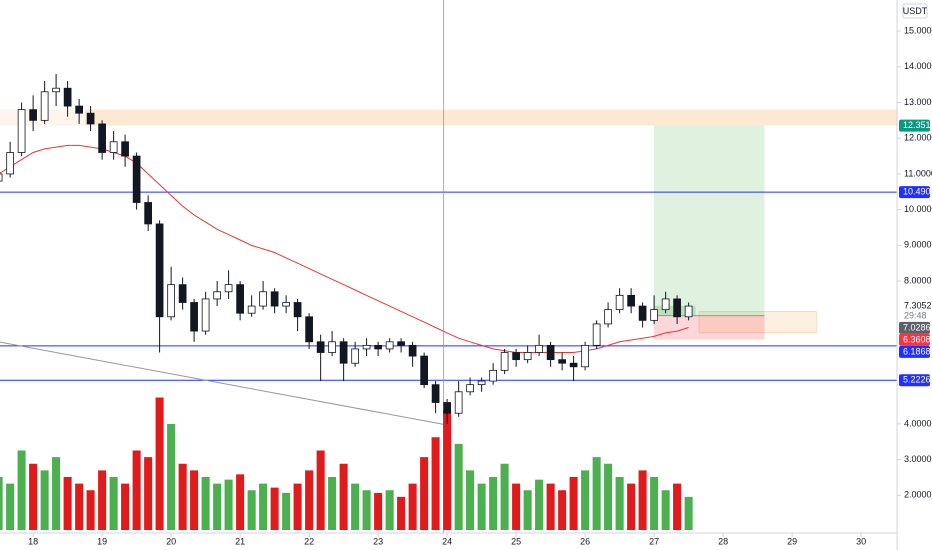  I want to click on y-tick-label: 12.0000, so click(918, 138).